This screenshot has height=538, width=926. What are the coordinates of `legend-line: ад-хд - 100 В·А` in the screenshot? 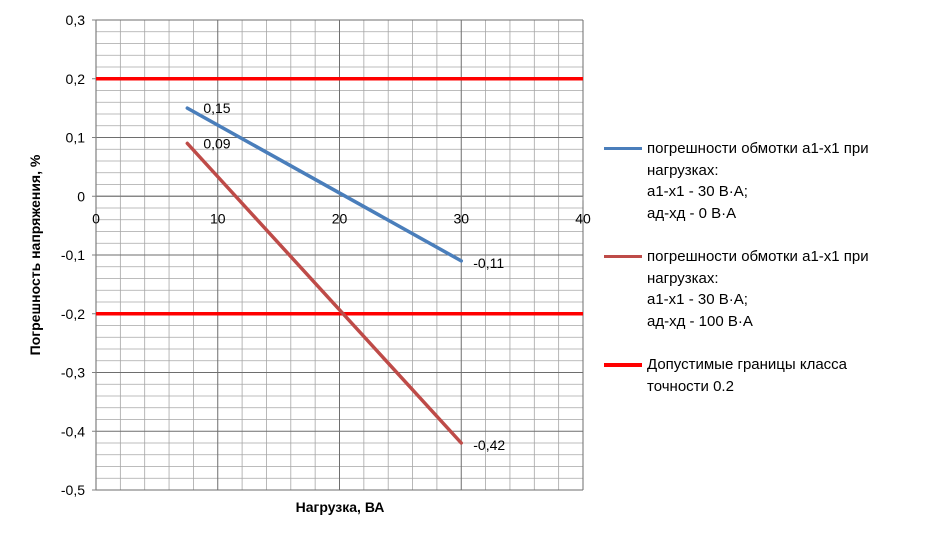 It's located at (700, 321).